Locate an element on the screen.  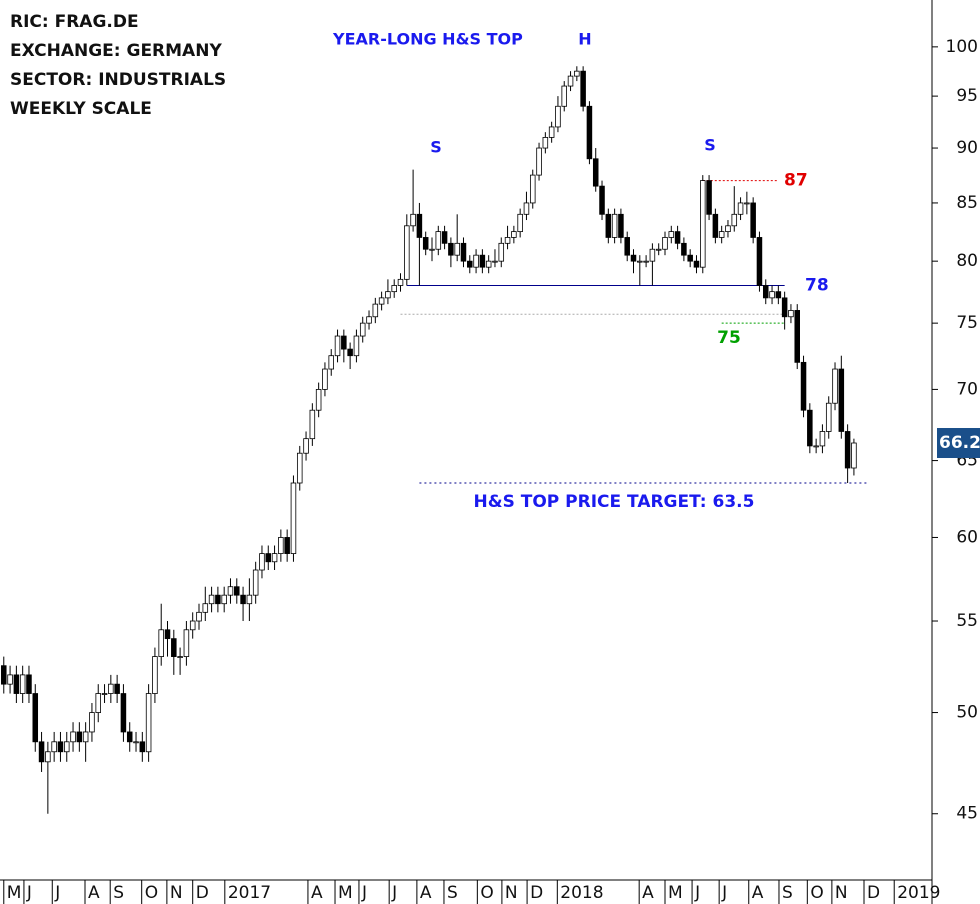
x-tick-label: 2017 is located at coordinates (249, 893).